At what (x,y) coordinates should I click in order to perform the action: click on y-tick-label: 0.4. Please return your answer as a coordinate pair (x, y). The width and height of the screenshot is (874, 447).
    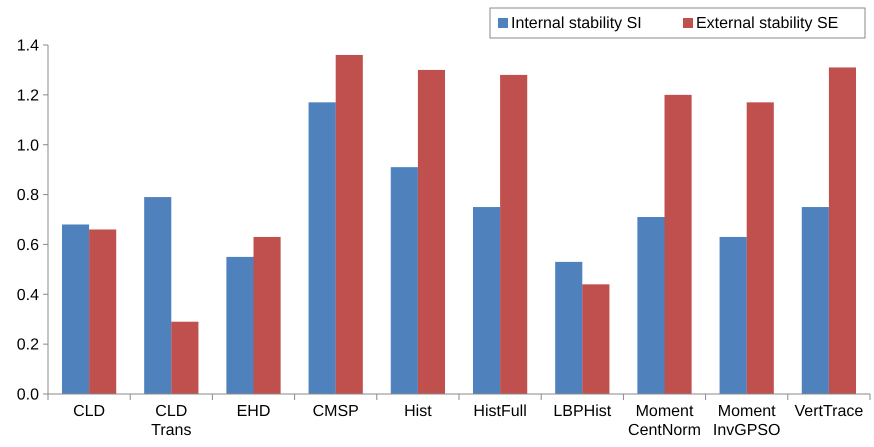
    Looking at the image, I should click on (28, 295).